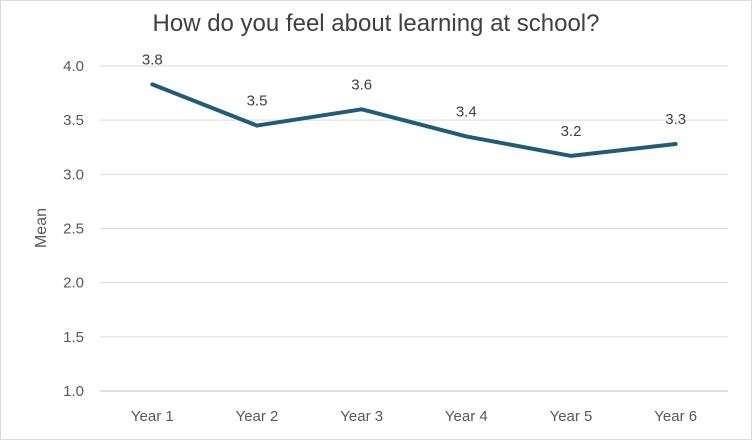  I want to click on x-tick-label: Year 5, so click(571, 416).